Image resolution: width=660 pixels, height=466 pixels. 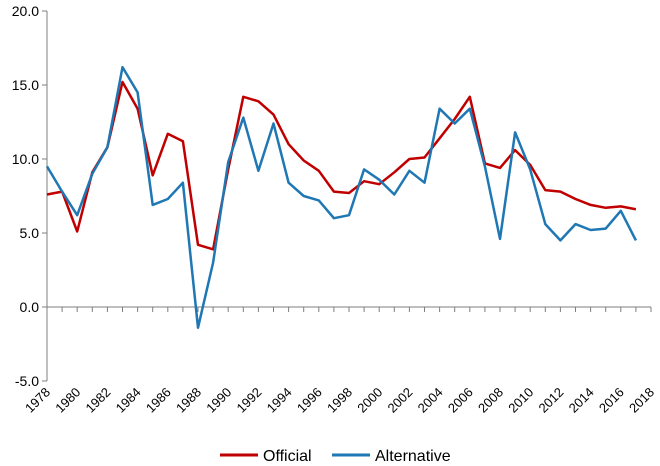 I want to click on y-tick-label: 20.0, so click(x=25, y=11).